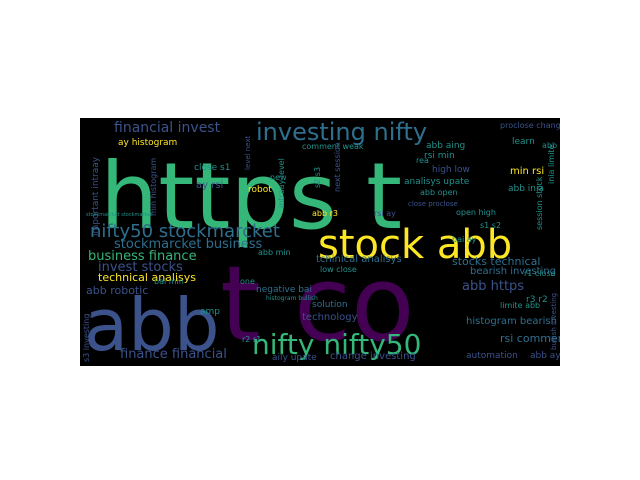 Image resolution: width=640 pixels, height=480 pixels. What do you see at coordinates (153, 187) in the screenshot?
I see `word-min-histogram: min histogram` at bounding box center [153, 187].